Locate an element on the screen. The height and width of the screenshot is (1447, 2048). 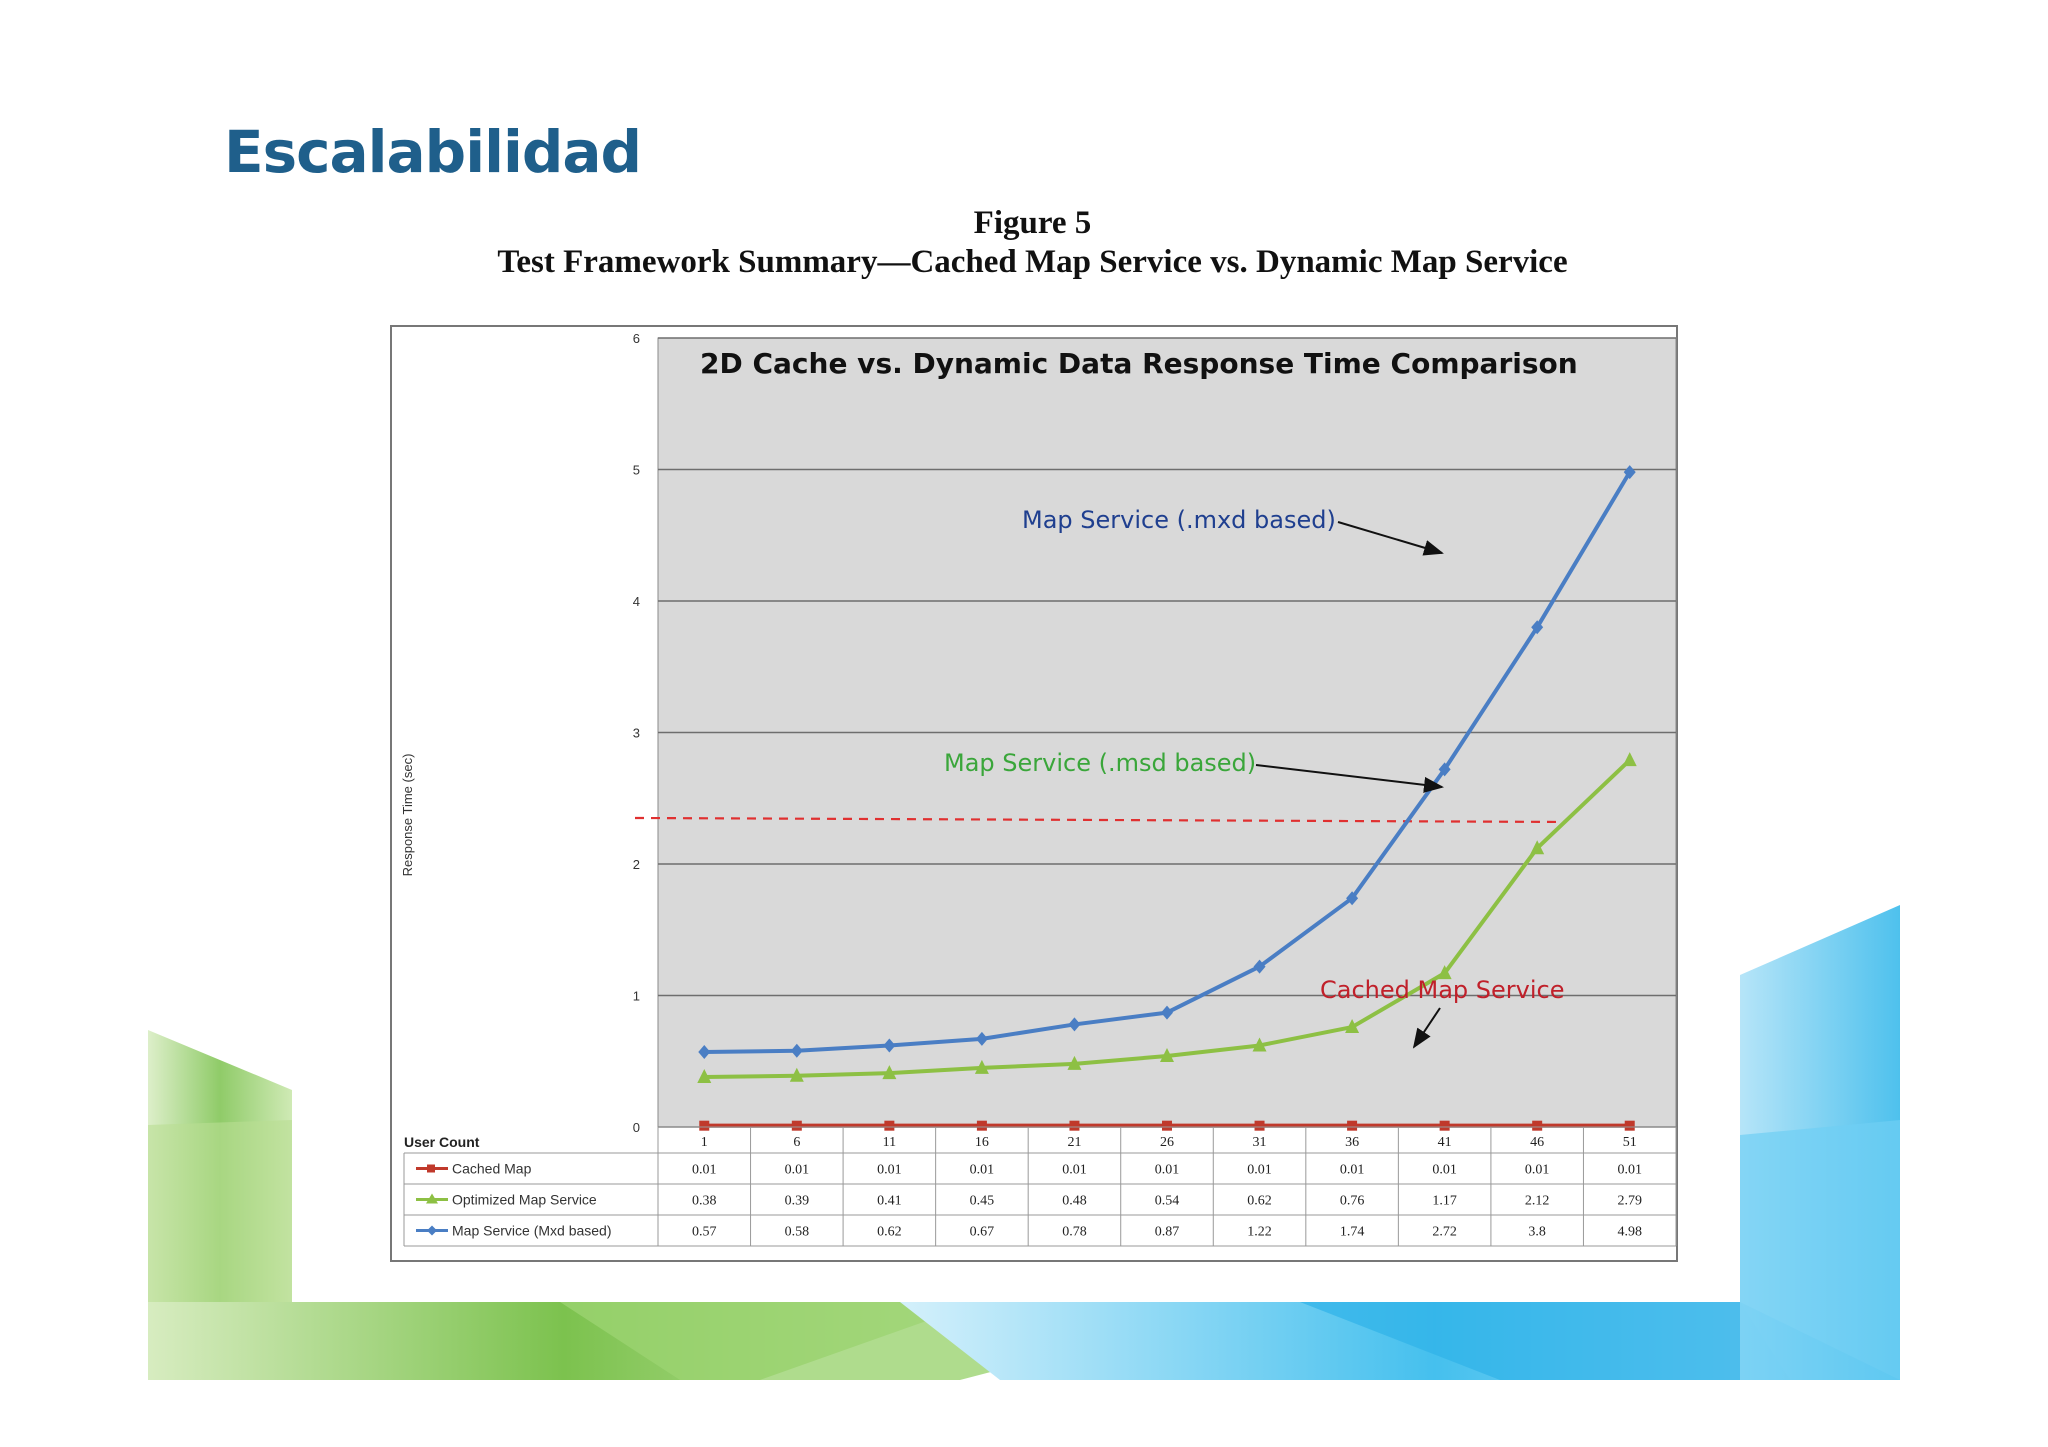
annotation-msd: Map Service (.msd based) is located at coordinates (1100, 763).